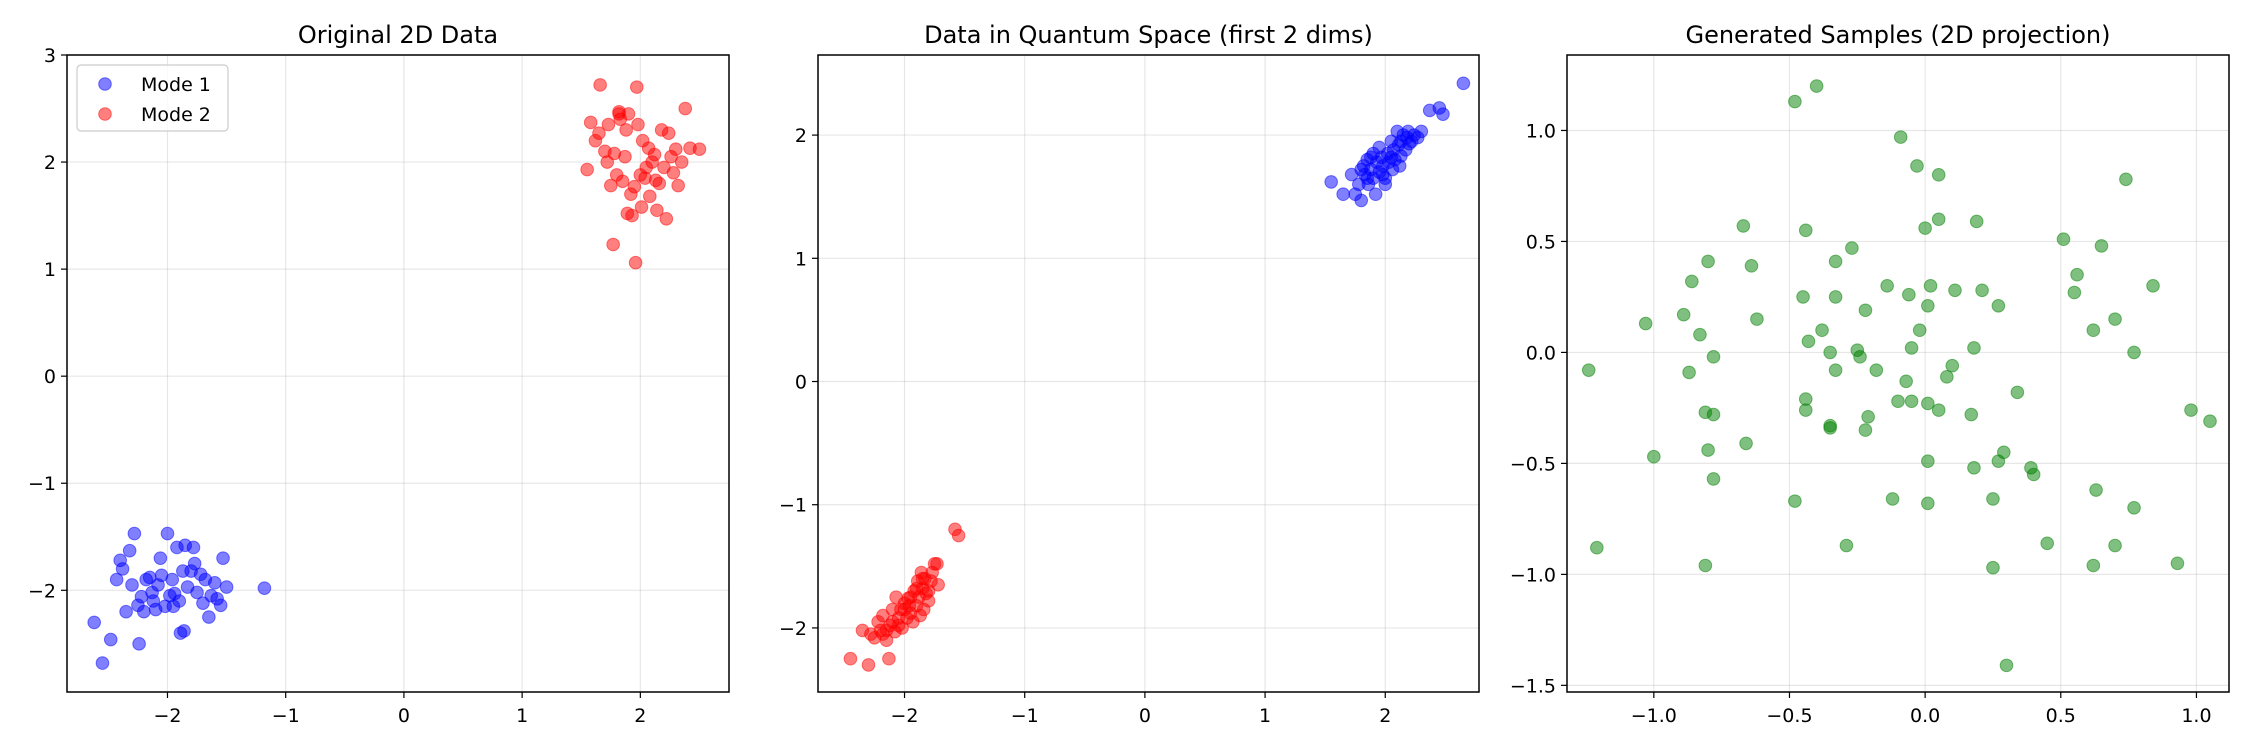 The width and height of the screenshot is (2250, 750). Describe the element at coordinates (50, 56) in the screenshot. I see `y-tick-label: 3` at that location.